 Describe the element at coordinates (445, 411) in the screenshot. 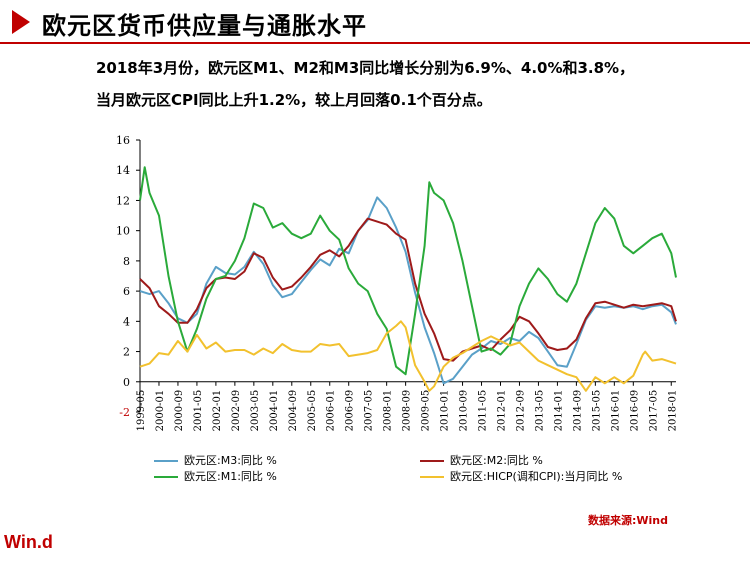

I see `x-tick-label: 2010-01` at that location.